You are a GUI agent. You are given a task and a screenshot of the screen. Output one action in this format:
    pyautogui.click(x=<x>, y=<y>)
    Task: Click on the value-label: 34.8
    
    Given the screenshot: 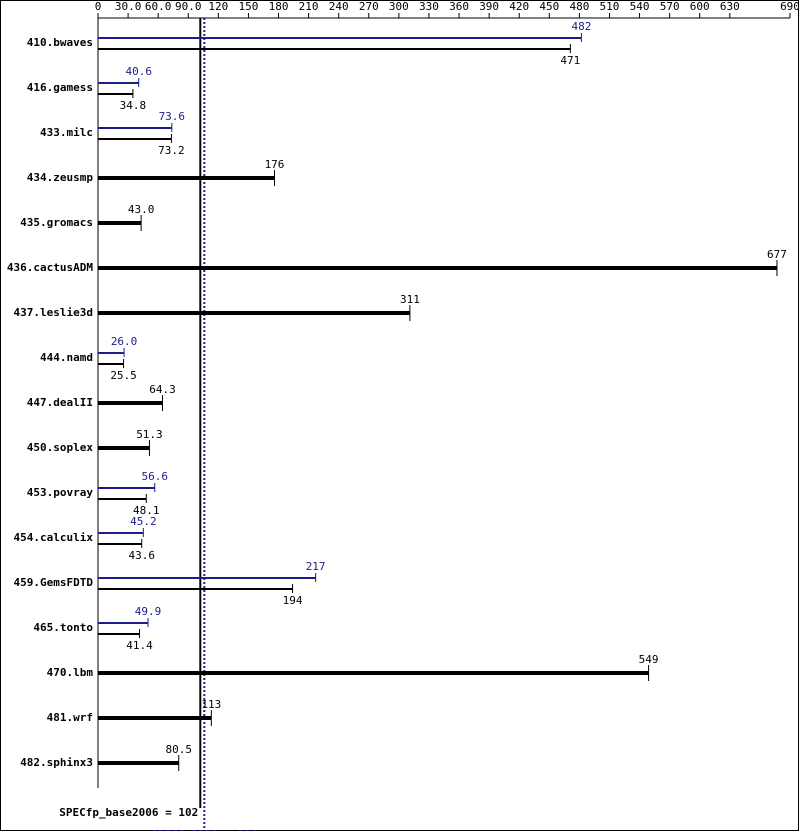 What is the action you would take?
    pyautogui.click(x=133, y=105)
    